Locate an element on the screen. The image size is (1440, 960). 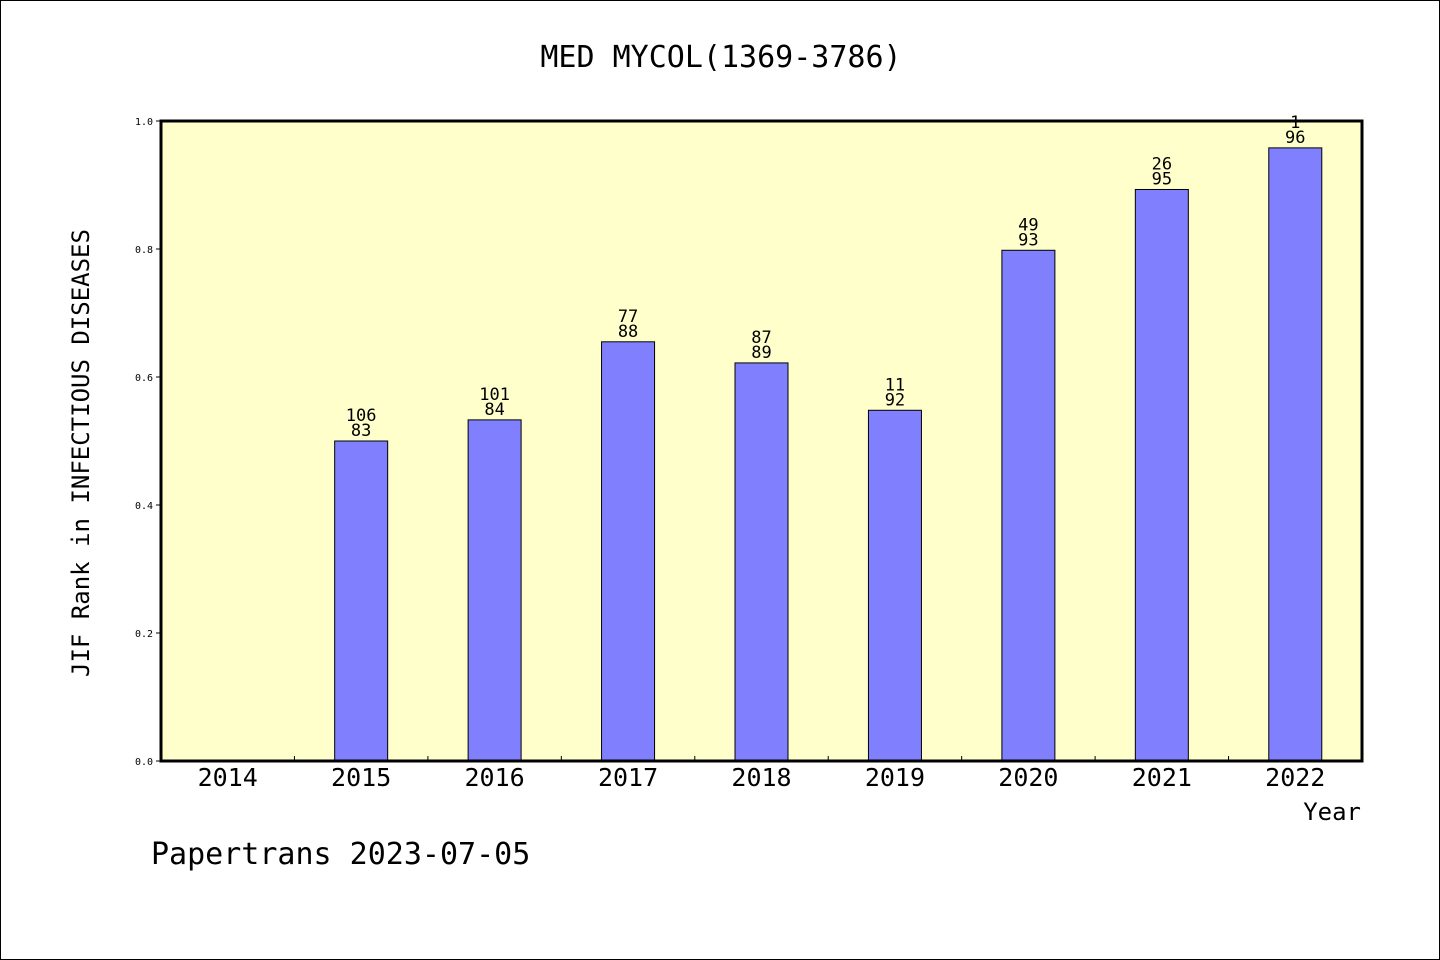
bar-label-rank-2019: 11 is located at coordinates (895, 385).